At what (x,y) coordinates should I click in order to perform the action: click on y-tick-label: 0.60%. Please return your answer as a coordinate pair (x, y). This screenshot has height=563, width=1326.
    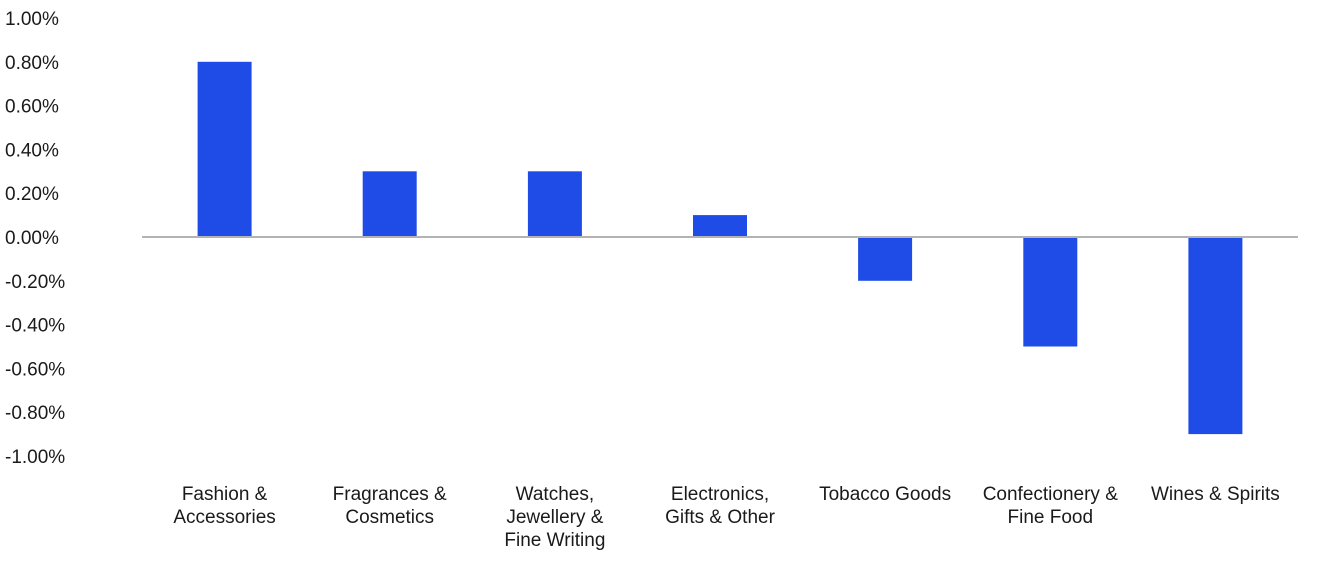
    Looking at the image, I should click on (32, 107).